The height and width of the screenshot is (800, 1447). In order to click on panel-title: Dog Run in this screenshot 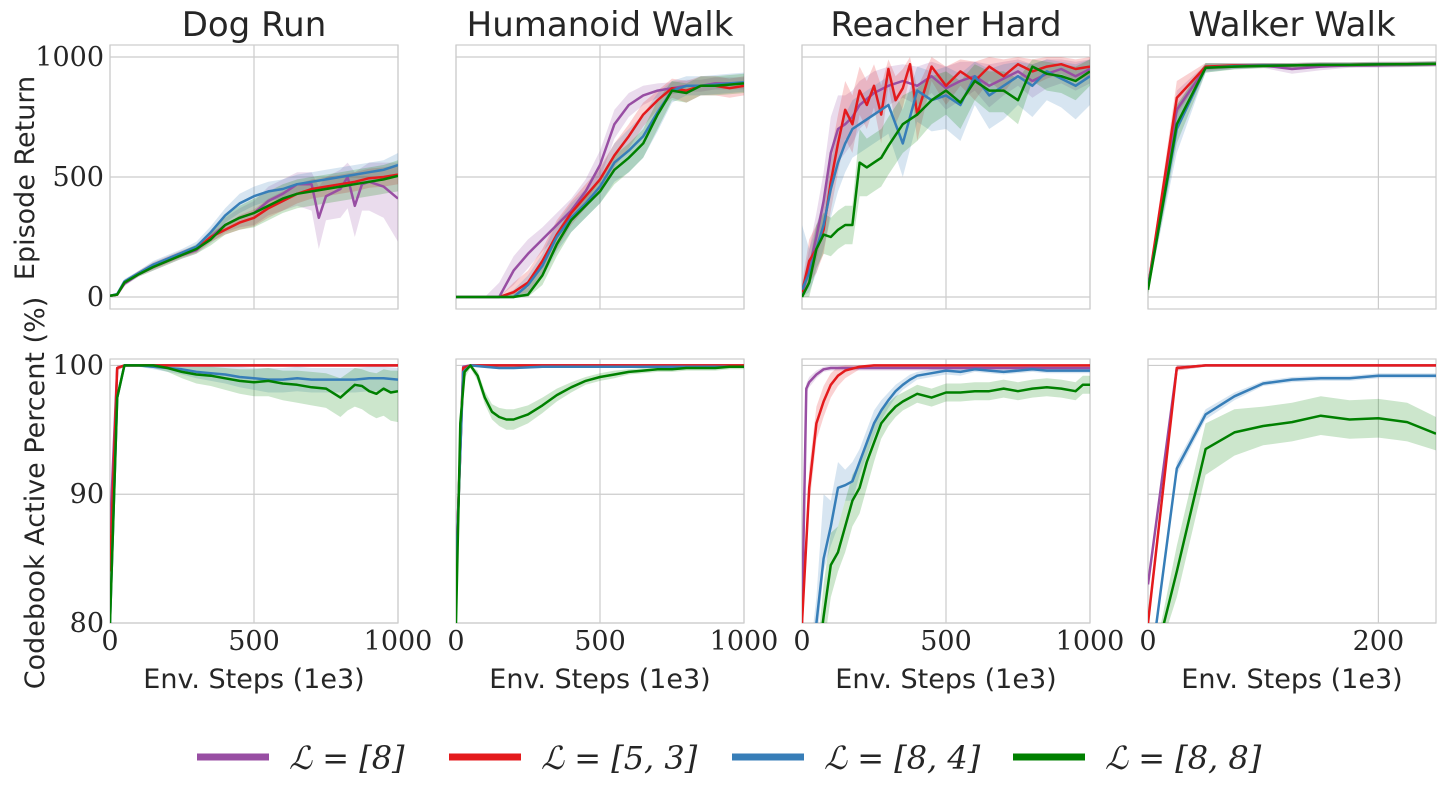, I will do `click(254, 25)`.